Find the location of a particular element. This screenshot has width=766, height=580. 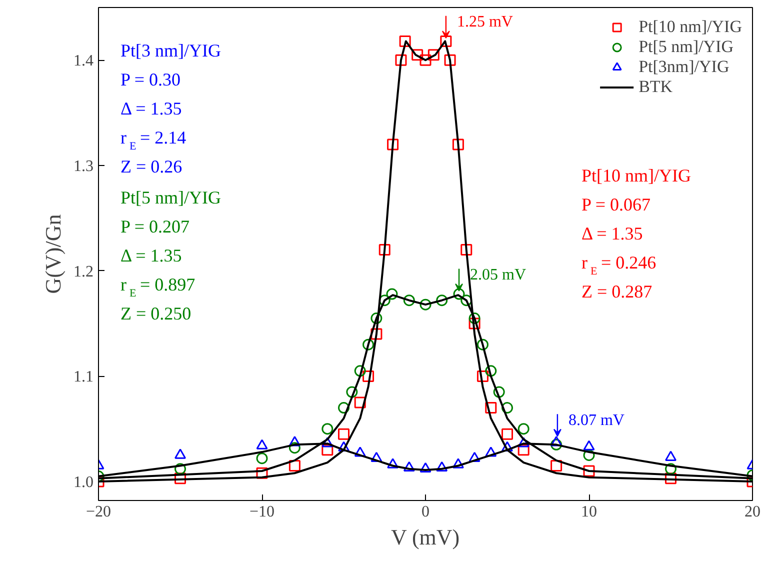

annotation: P = 0.067 is located at coordinates (616, 204).